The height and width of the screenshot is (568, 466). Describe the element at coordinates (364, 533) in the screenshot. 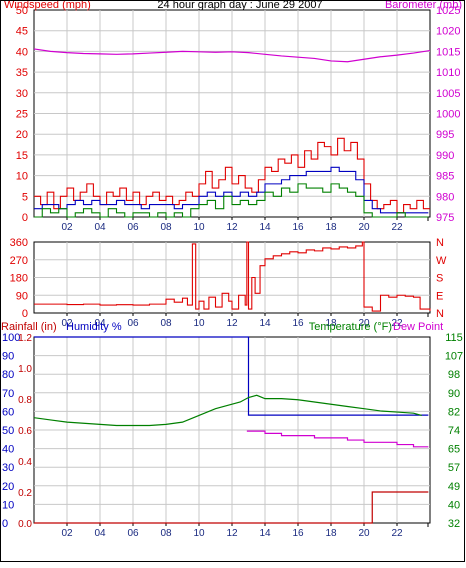

I see `temperature-panel-xtick-label: 20` at that location.